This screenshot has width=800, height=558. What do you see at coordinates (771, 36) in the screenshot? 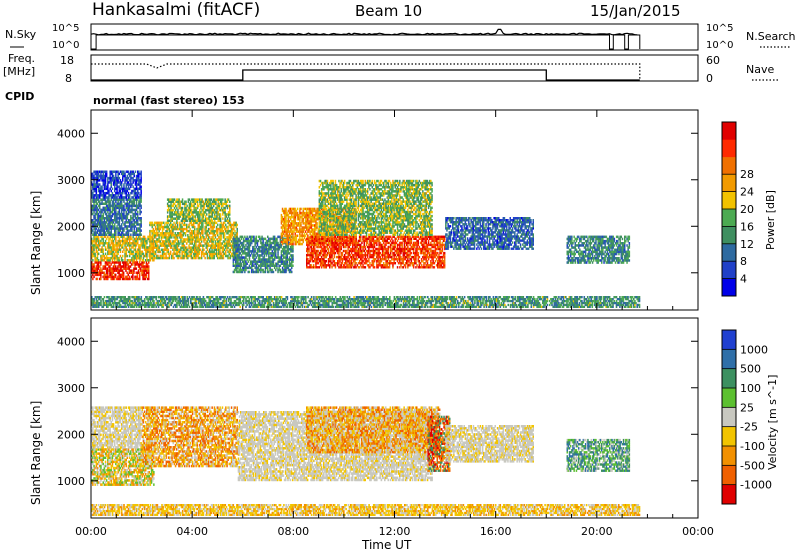
I see `noise-right-label: N.Search` at bounding box center [771, 36].